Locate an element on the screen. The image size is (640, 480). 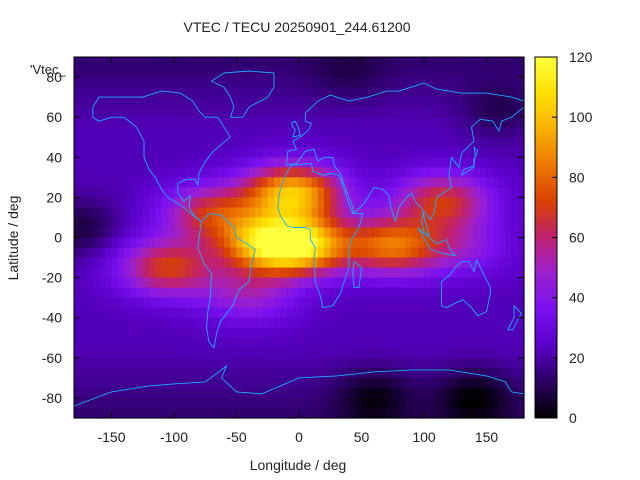
x-tick-label: 50 is located at coordinates (362, 437).